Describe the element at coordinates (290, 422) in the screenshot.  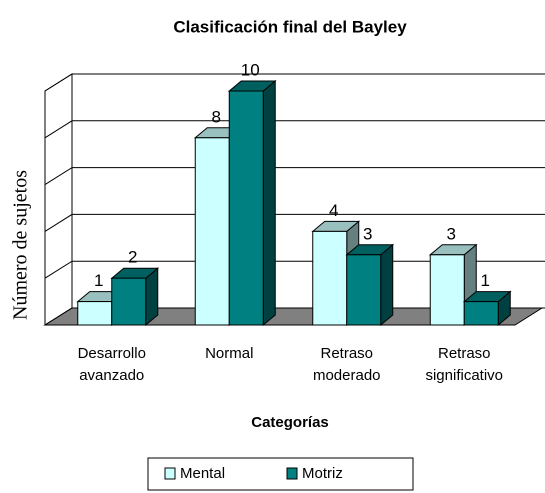
I see `x-axis-title: Categorías` at that location.